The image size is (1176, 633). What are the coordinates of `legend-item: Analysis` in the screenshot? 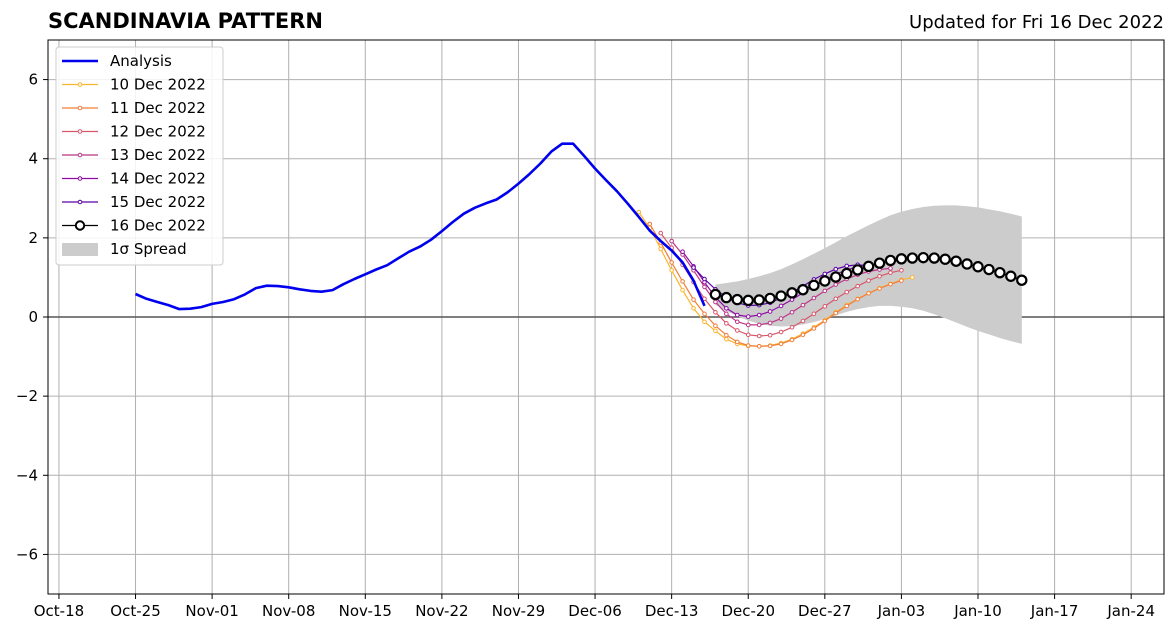 It's located at (117, 61).